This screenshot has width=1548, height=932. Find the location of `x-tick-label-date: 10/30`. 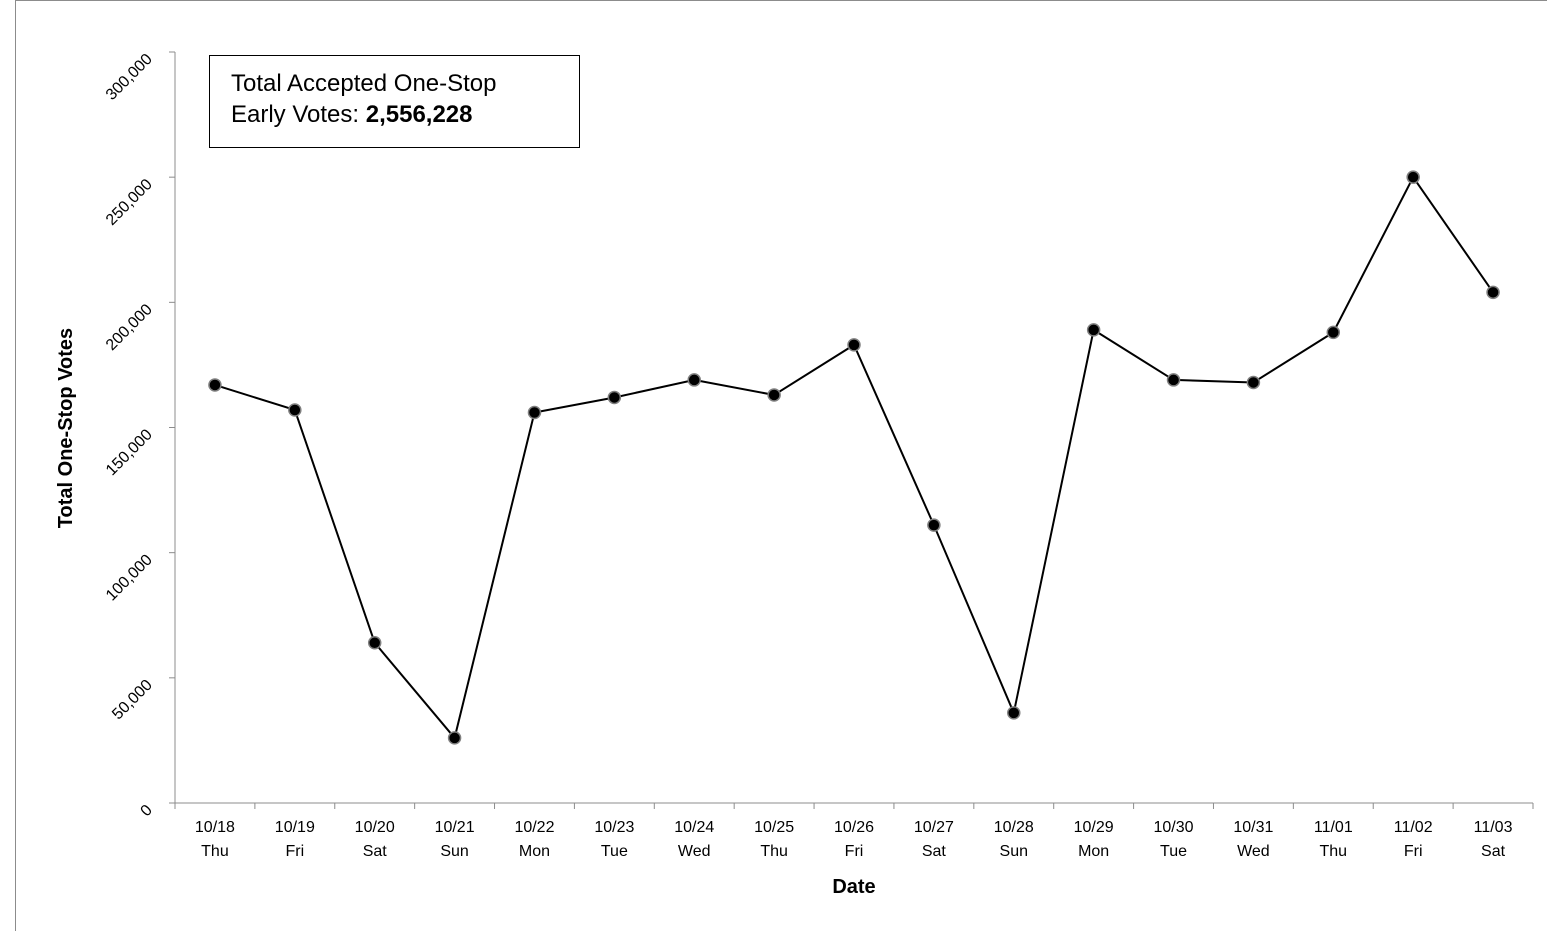

x-tick-label-date: 10/30 is located at coordinates (1174, 827).